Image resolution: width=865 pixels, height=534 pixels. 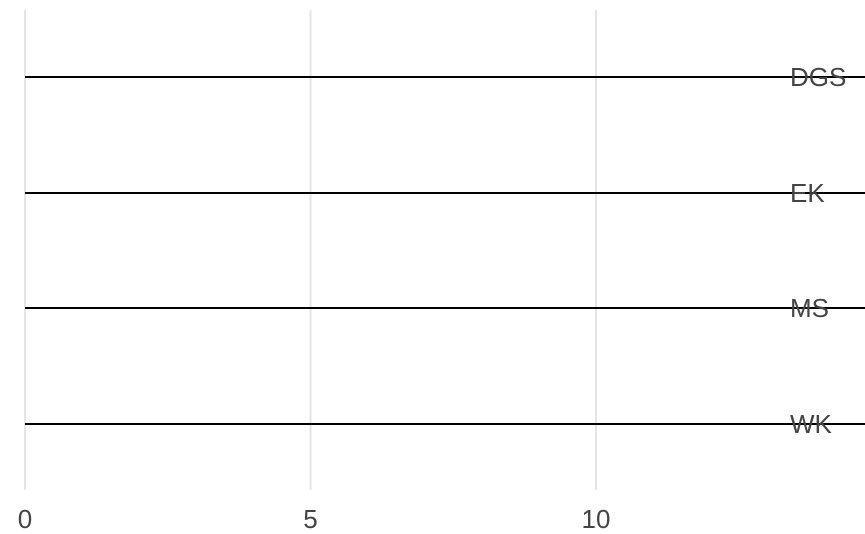 I want to click on category-label-ms: MS, so click(x=809, y=308).